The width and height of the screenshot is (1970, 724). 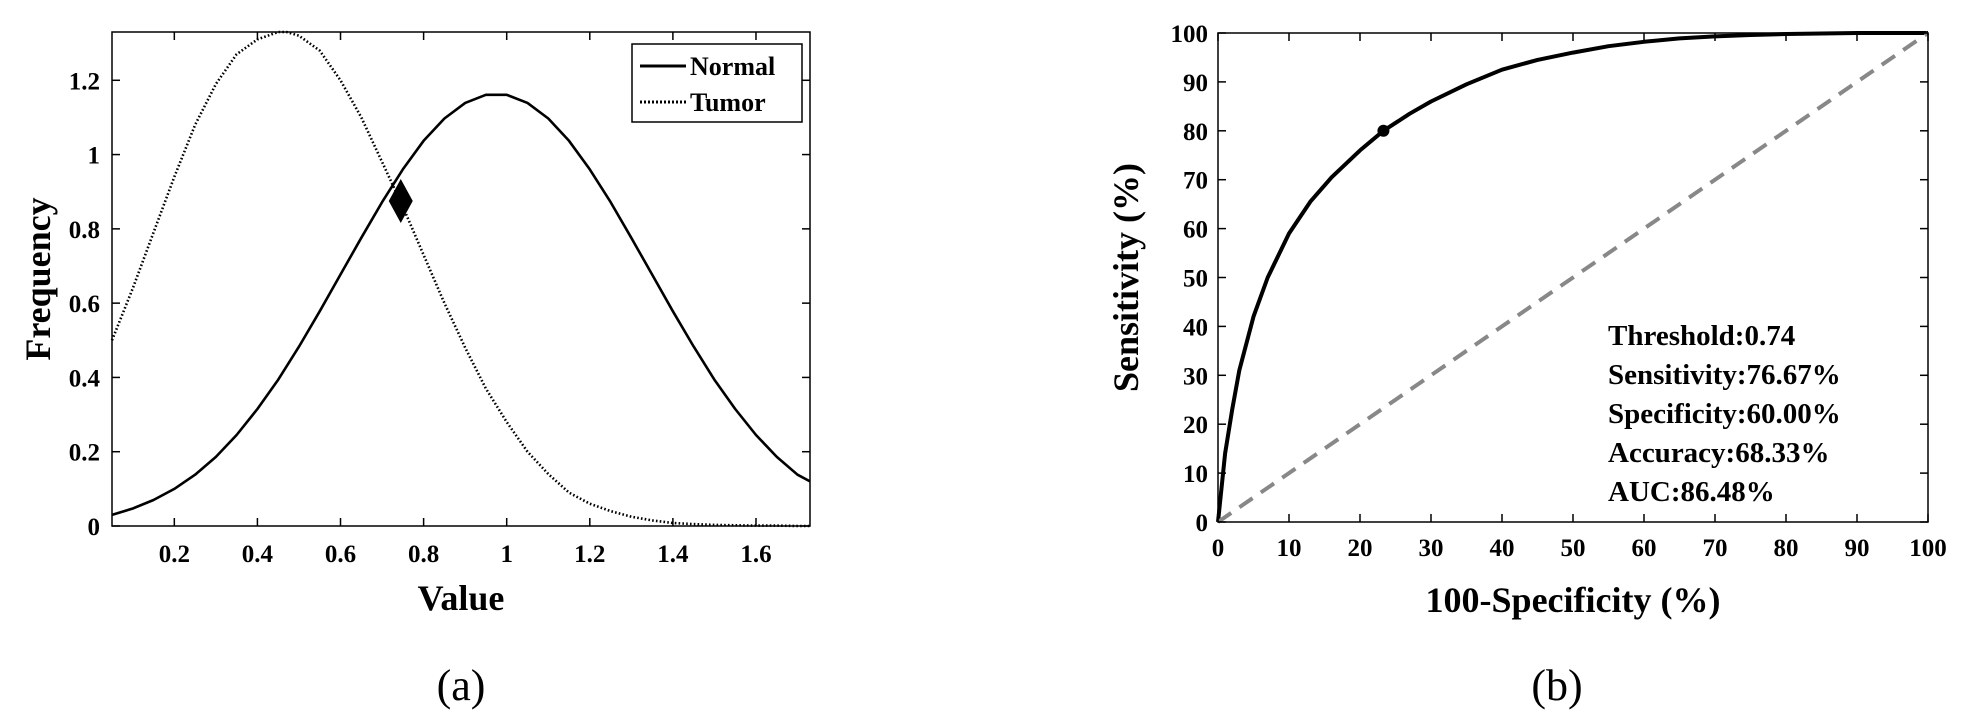 I want to click on y-tick-label: 0.2, so click(x=84, y=453).